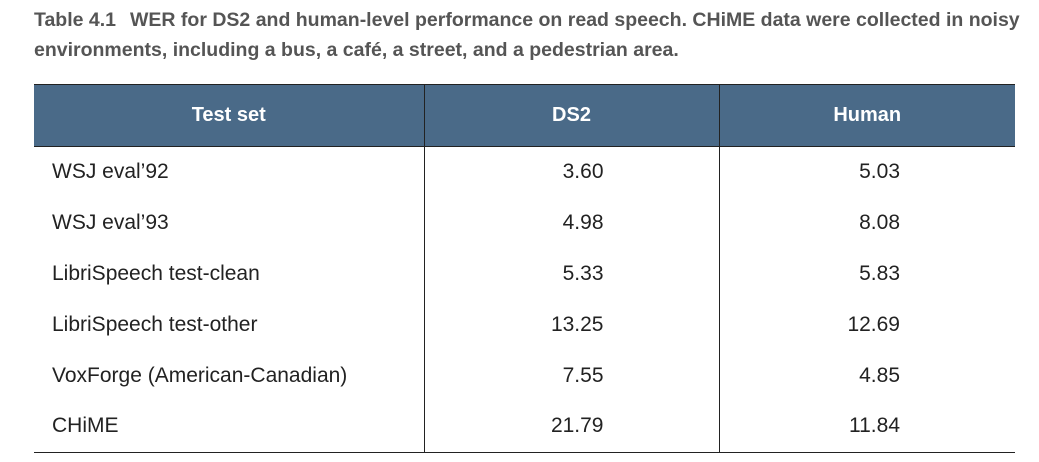  I want to click on table-row: LibriSpeech test-other 13.25 12.69, so click(524, 325).